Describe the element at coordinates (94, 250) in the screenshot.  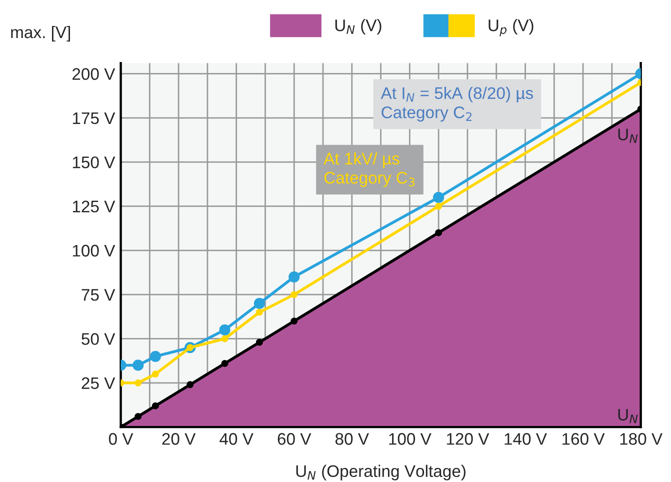
I see `y-tick-label: 100 V` at that location.